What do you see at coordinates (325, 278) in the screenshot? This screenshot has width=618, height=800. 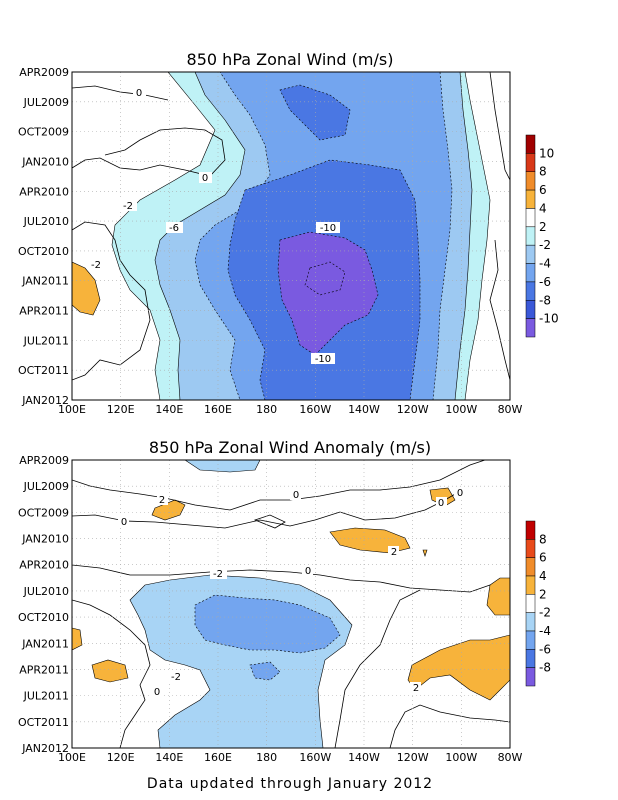 I see `contour-inner` at bounding box center [325, 278].